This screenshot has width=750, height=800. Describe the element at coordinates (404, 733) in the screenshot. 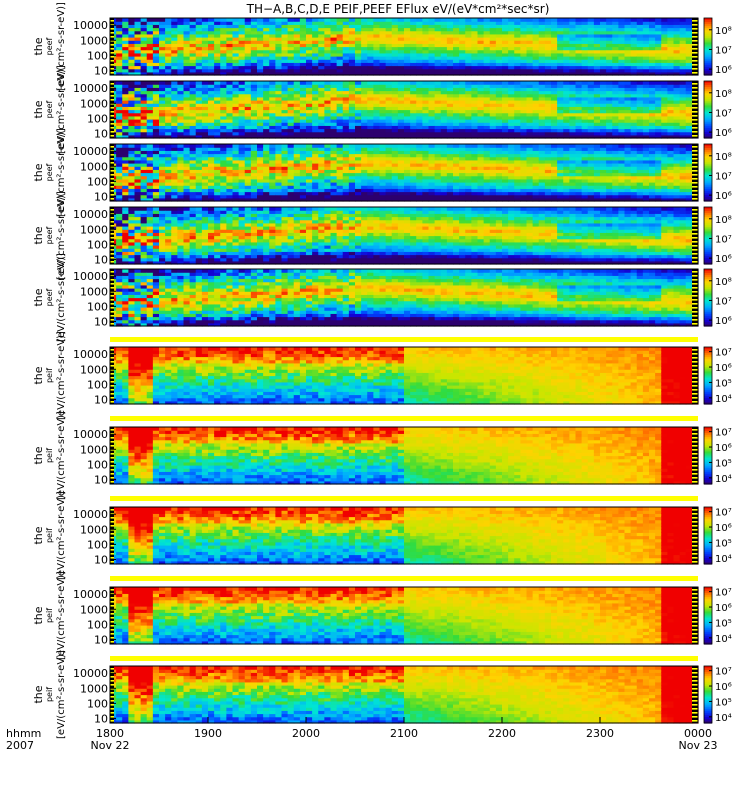

I see `x-tick-label: 2100` at that location.